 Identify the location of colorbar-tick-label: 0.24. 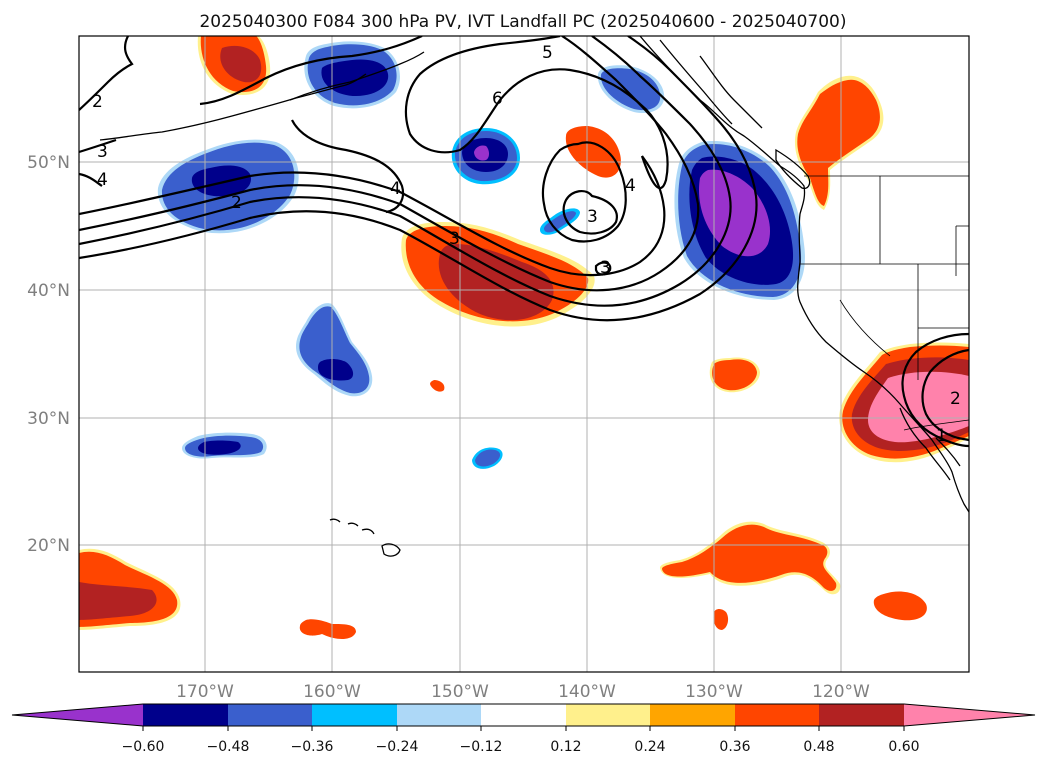
(649, 747).